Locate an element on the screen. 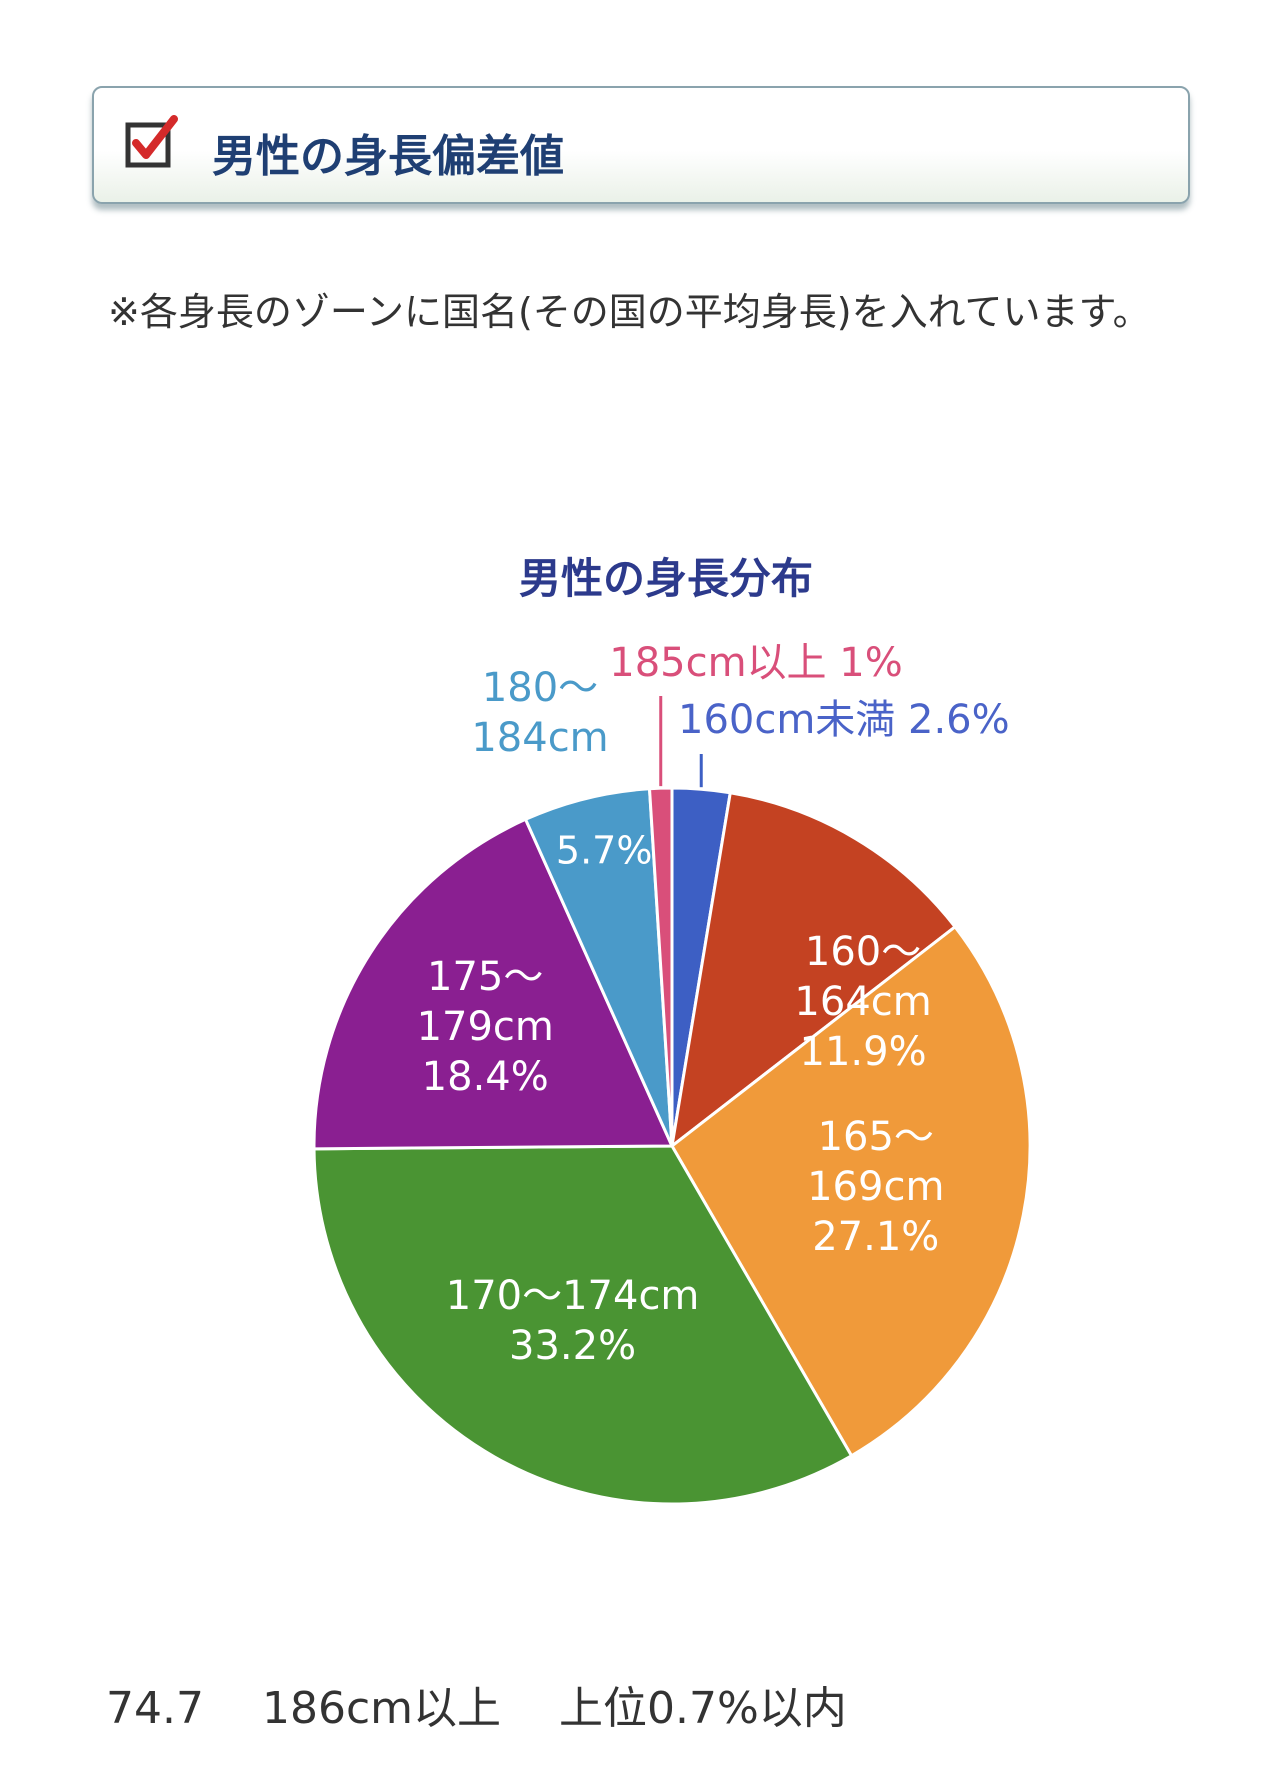 The height and width of the screenshot is (1765, 1284). slice-label: 175～ 179cm 18.4% is located at coordinates (485, 1027).